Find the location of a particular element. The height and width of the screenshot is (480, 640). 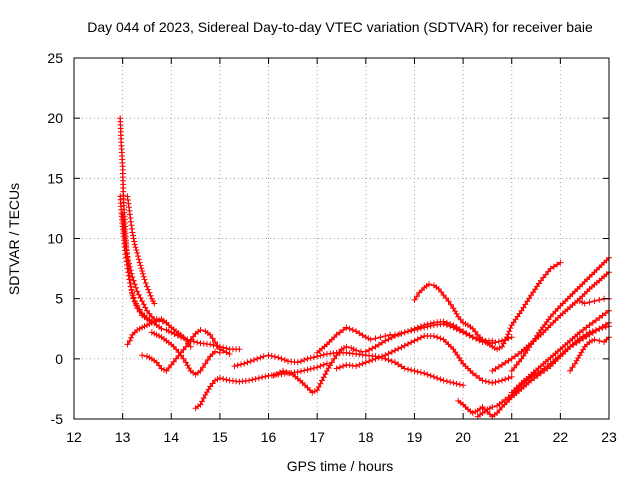

markers-arc-d is located at coordinates (159, 333).